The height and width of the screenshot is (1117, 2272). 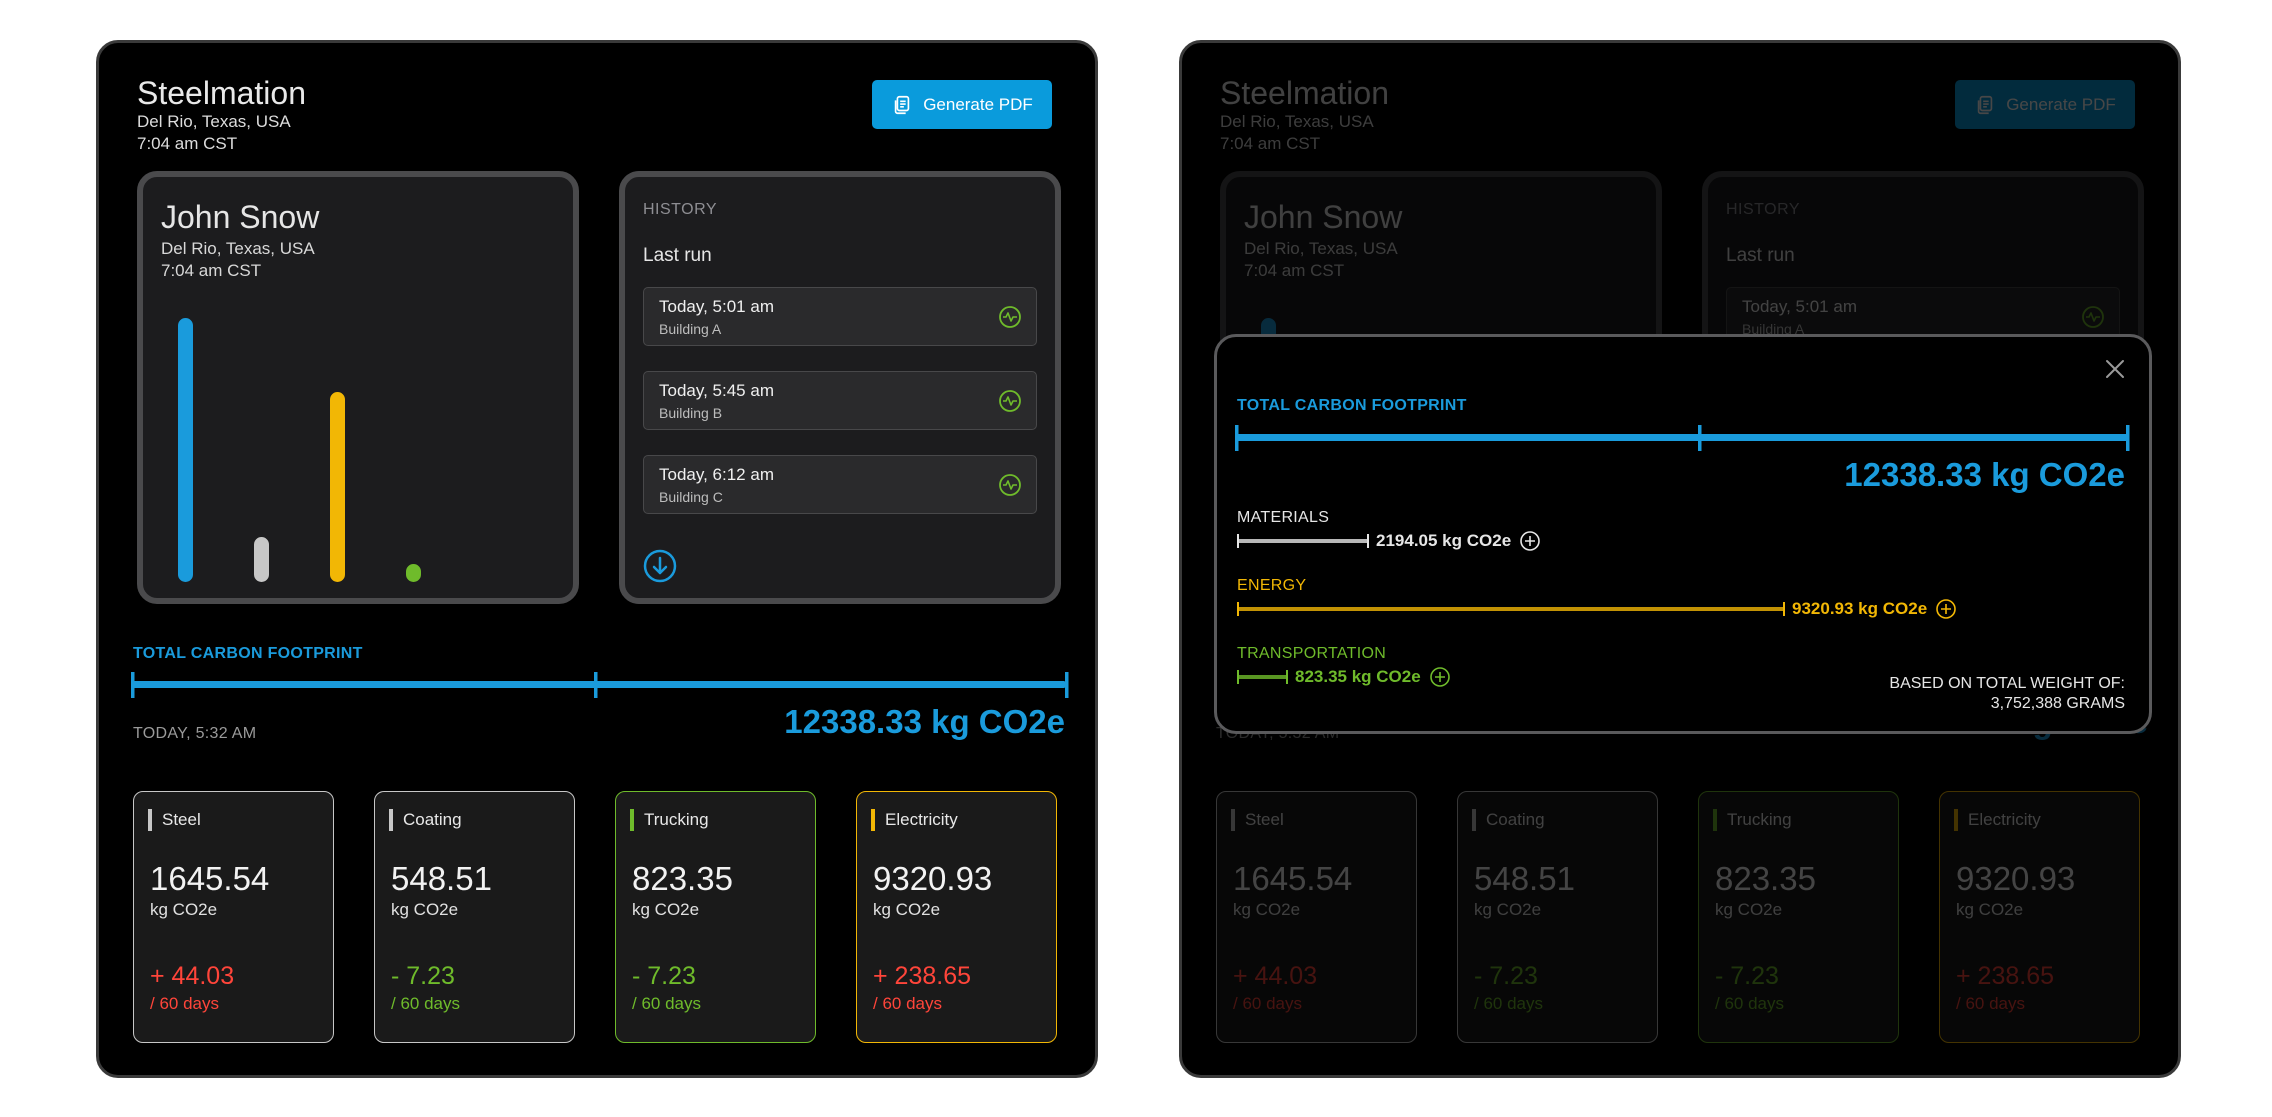 I want to click on total-weight-value: 3,752,388 GRAMS, so click(x=2057, y=703).